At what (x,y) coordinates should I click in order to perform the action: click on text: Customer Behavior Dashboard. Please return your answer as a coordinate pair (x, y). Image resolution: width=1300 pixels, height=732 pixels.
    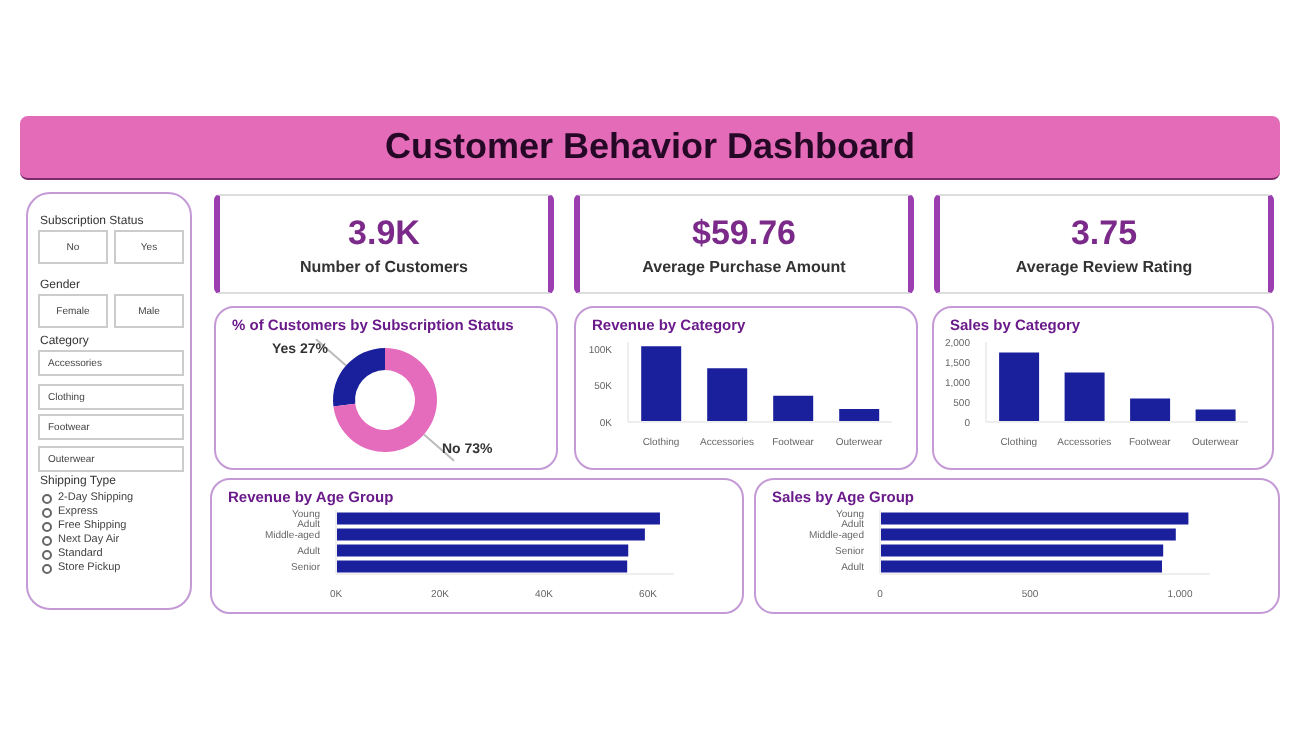
    Looking at the image, I should click on (650, 147).